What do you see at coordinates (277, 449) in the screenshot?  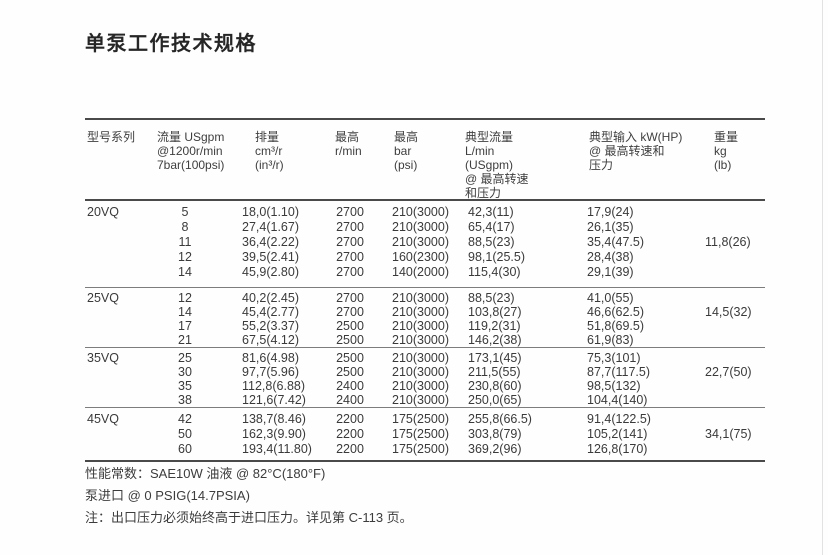 I see `cell-displacement: 193,4(11.80)` at bounding box center [277, 449].